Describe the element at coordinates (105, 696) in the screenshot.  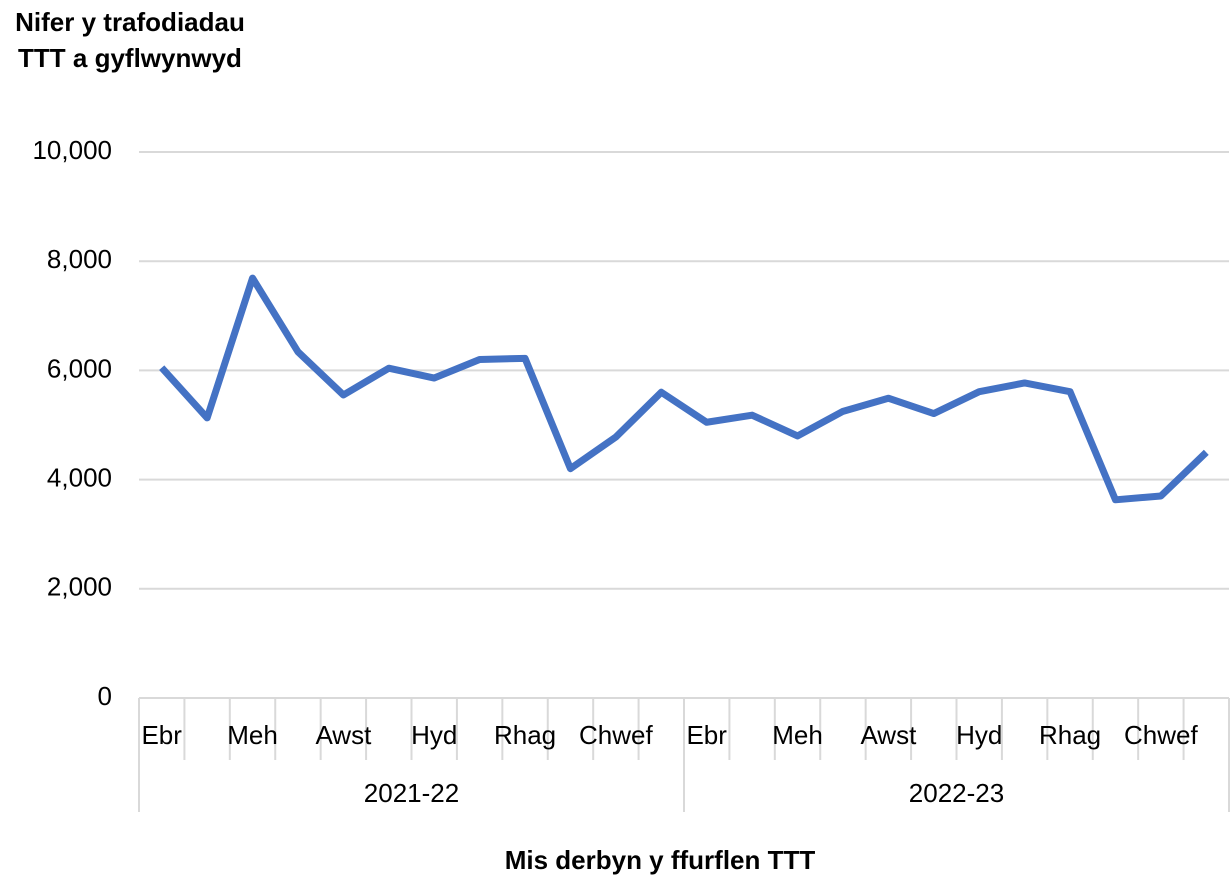
I see `y-tick-label: 0` at that location.